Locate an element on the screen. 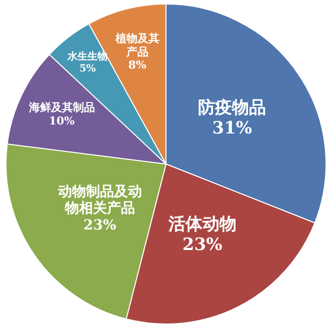 This screenshot has height=327, width=331. data-label: 10% is located at coordinates (62, 121).